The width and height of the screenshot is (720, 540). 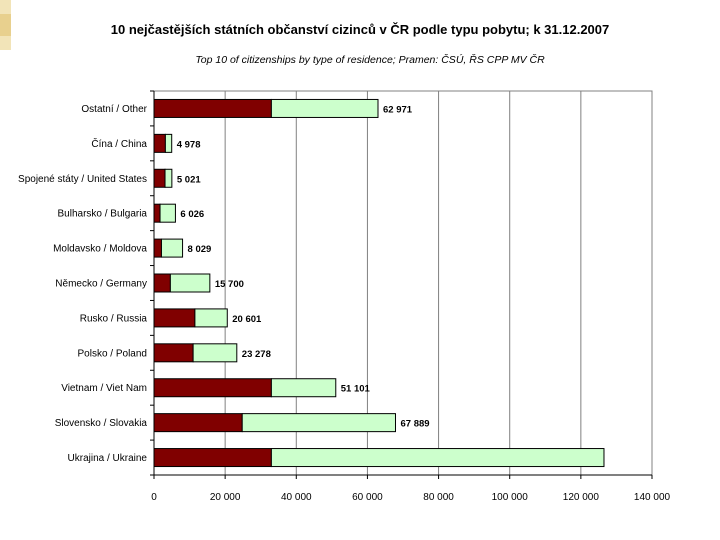 I want to click on total-value-label: 6 026, so click(x=192, y=214).